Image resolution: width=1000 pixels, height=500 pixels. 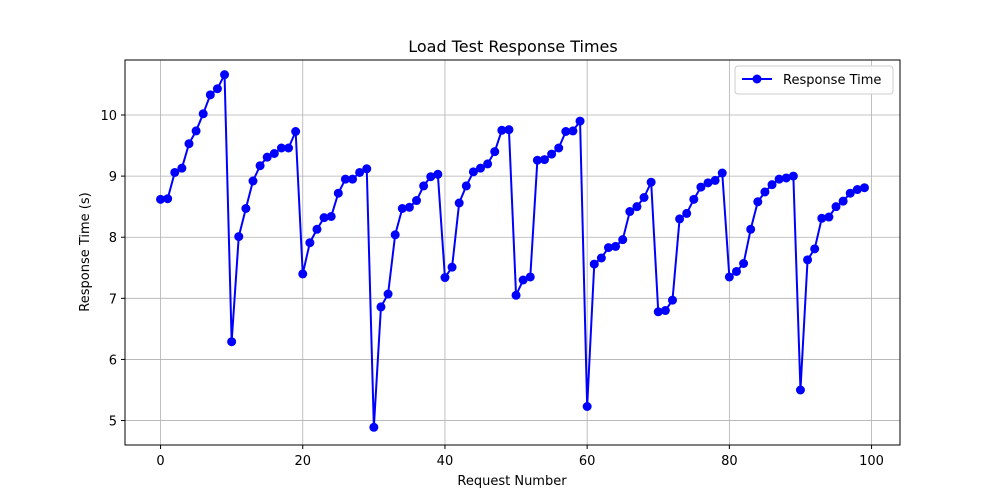 What do you see at coordinates (113, 177) in the screenshot?
I see `y-tick-label: 9` at bounding box center [113, 177].